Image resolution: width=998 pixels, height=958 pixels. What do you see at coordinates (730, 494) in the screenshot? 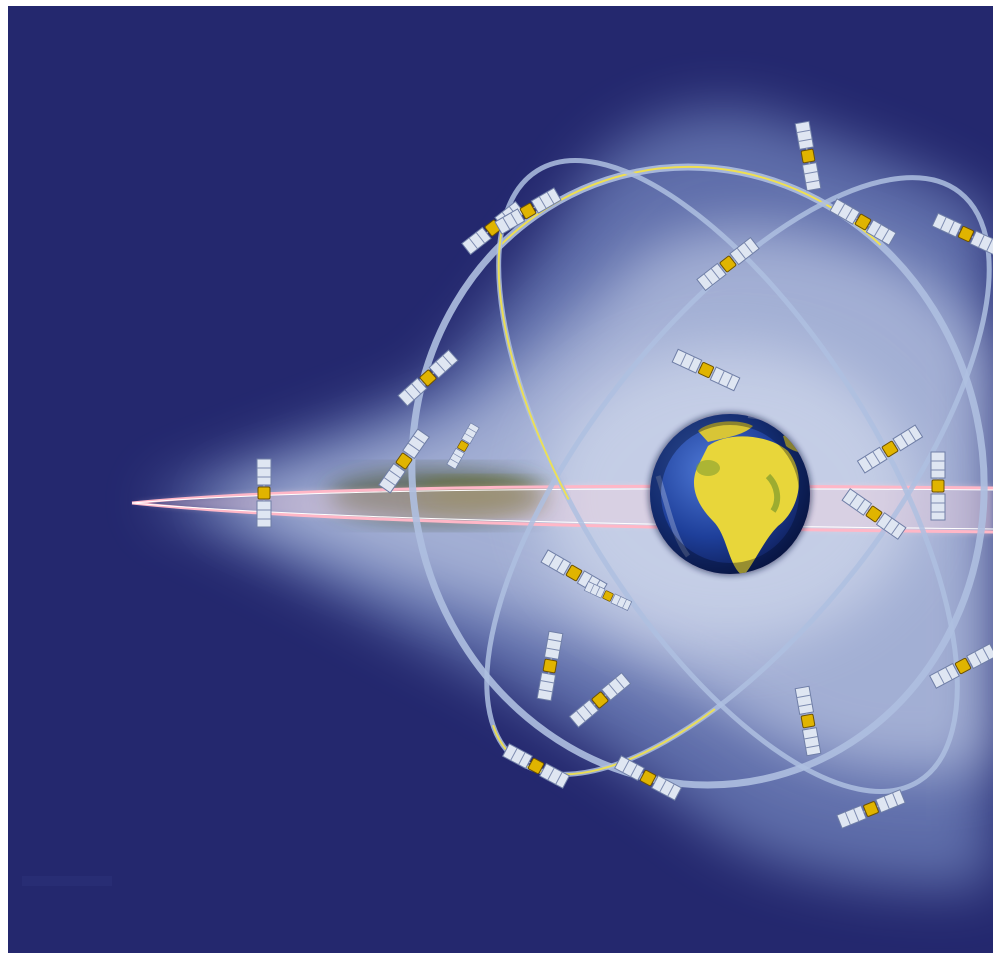
I see `earth-icon` at bounding box center [730, 494].